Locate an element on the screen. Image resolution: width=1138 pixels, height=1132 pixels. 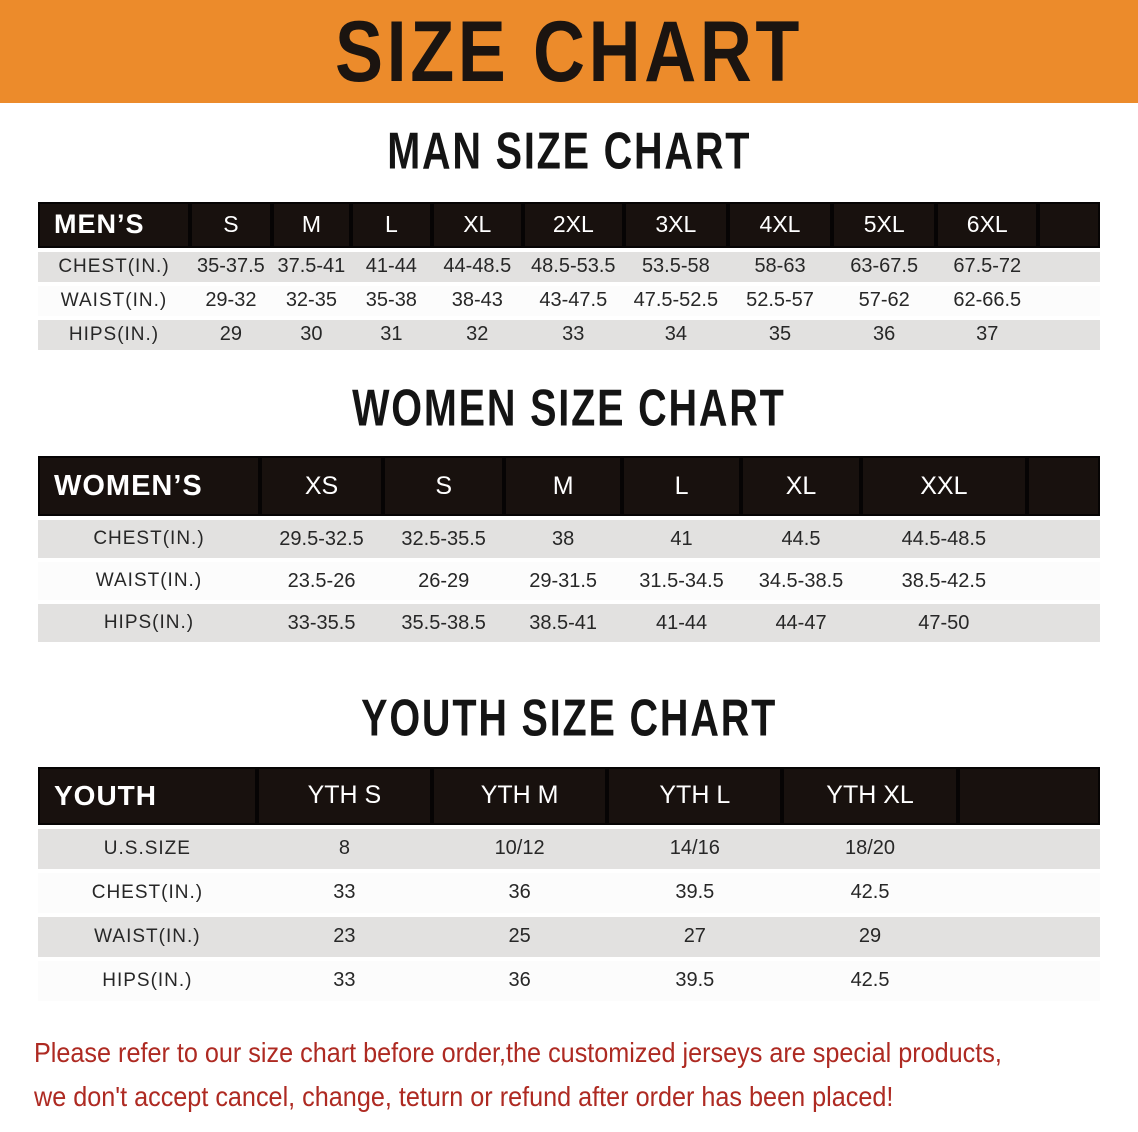
table-header-row: MEN’S S M L XL 2XL 3XL 4XL 5XL 6XL is located at coordinates (569, 224).